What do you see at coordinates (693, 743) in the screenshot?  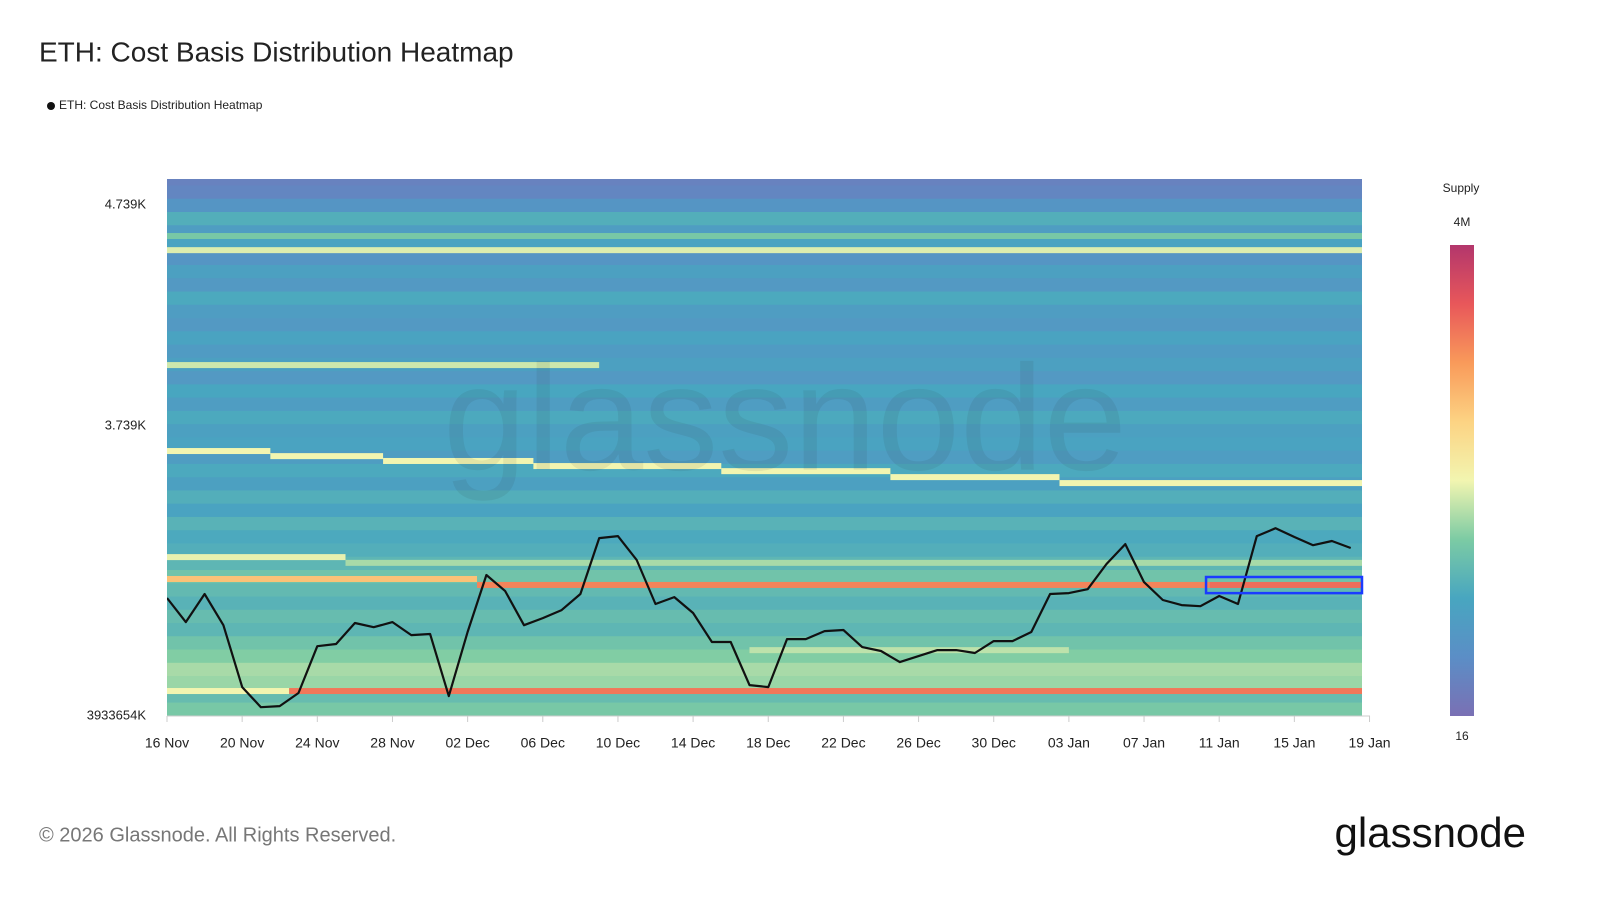 I see `x-tick-label: 14 Dec` at bounding box center [693, 743].